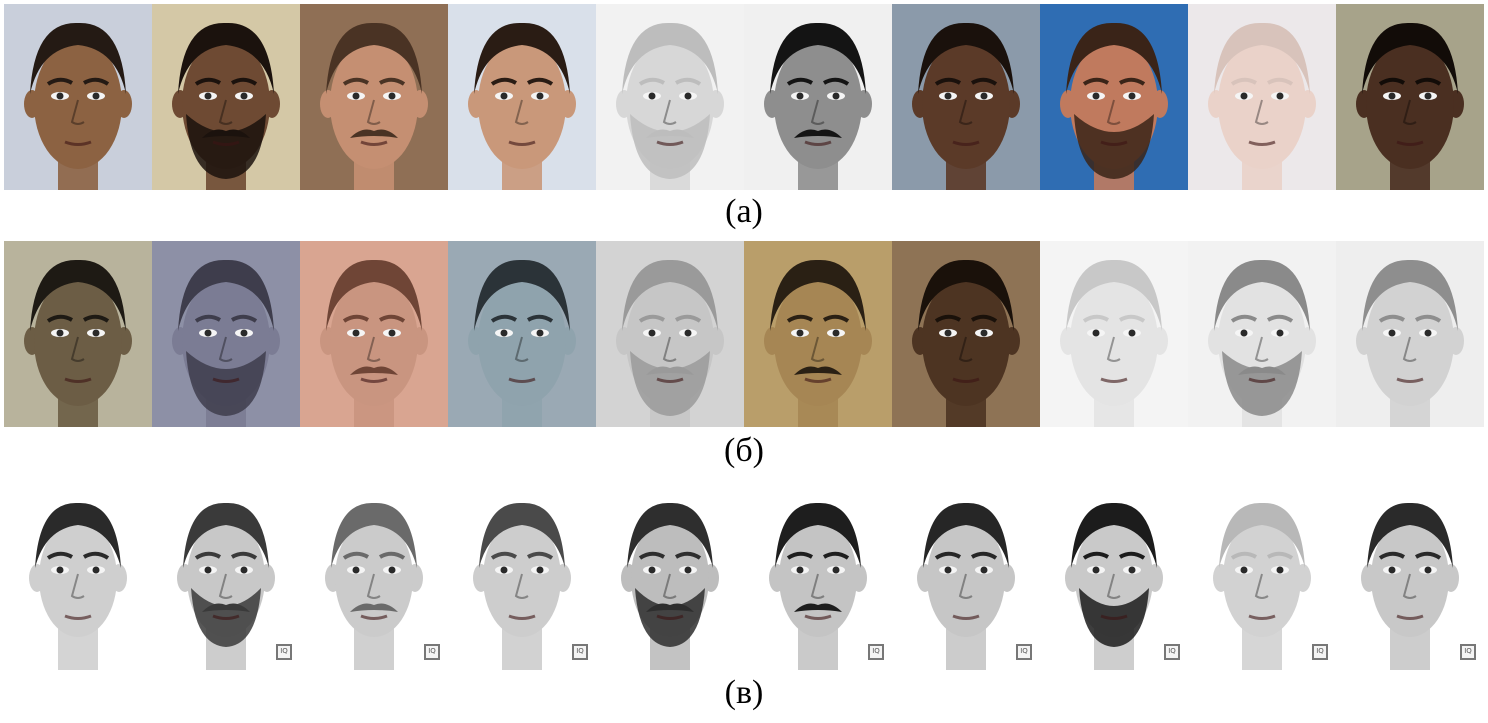 Image resolution: width=1488 pixels, height=723 pixels. What do you see at coordinates (744, 211) in the screenshot?
I see `caption-a: (а)` at bounding box center [744, 211].